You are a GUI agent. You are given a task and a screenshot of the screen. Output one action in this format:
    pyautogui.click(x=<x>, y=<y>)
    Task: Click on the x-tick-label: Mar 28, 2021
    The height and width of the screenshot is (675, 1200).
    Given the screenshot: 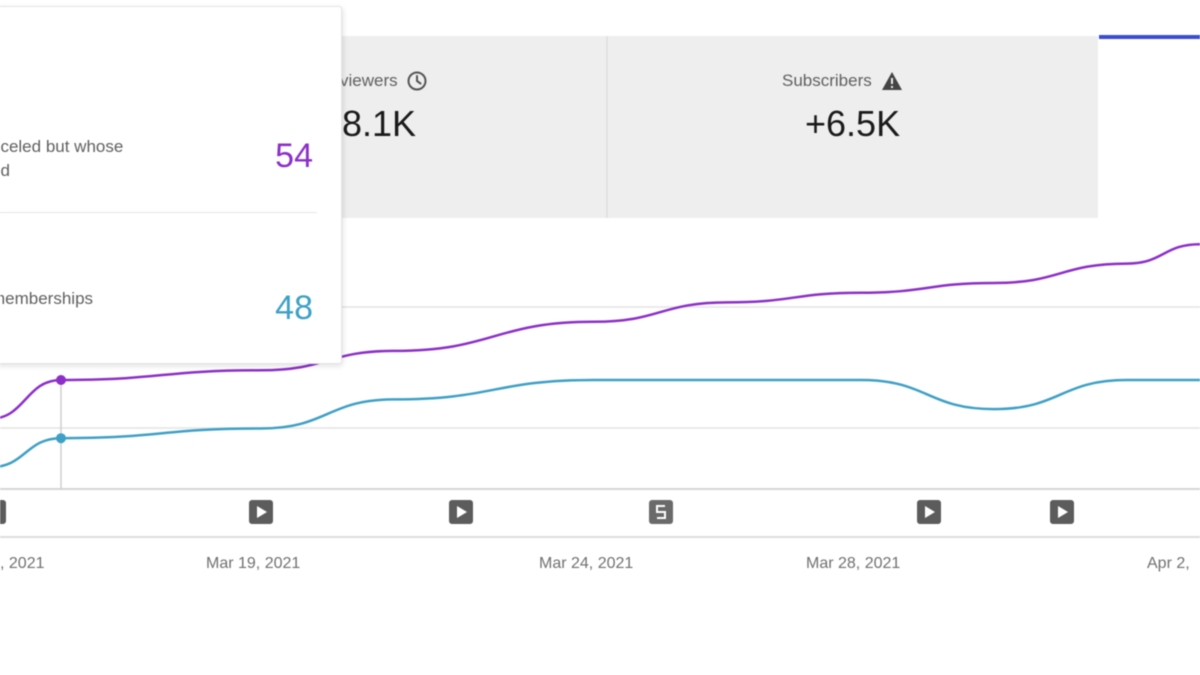 What is the action you would take?
    pyautogui.click(x=853, y=563)
    